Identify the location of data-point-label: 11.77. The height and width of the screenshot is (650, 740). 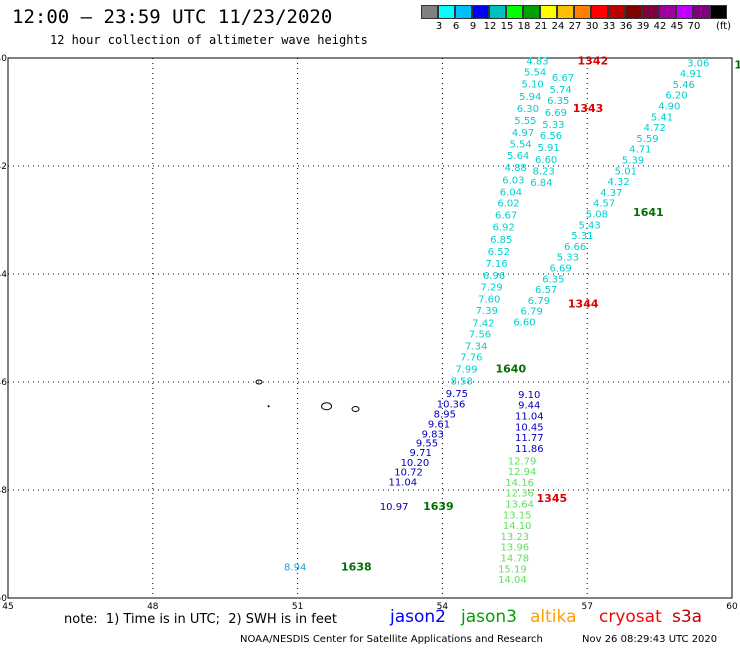
(529, 438).